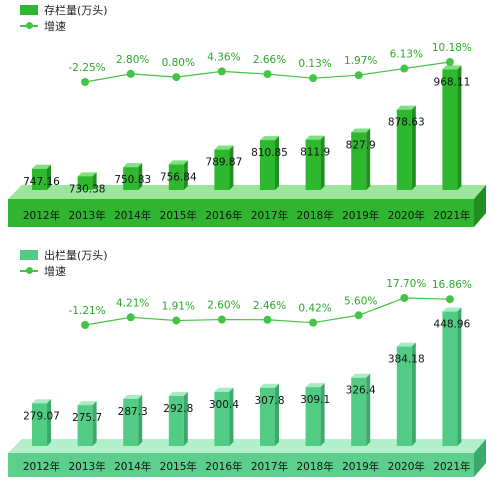 Image resolution: width=494 pixels, height=486 pixels. I want to click on legend-bar-swatch, so click(29, 255).